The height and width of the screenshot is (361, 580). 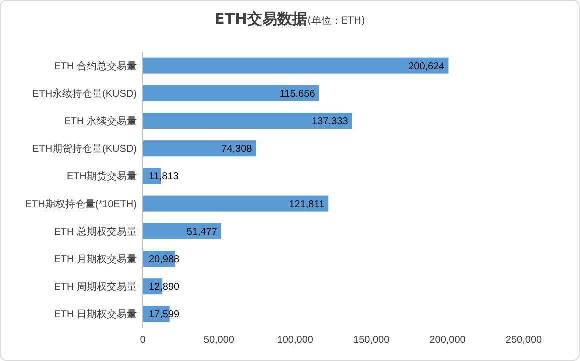 What do you see at coordinates (427, 66) in the screenshot?
I see `data-label: 200,624` at bounding box center [427, 66].